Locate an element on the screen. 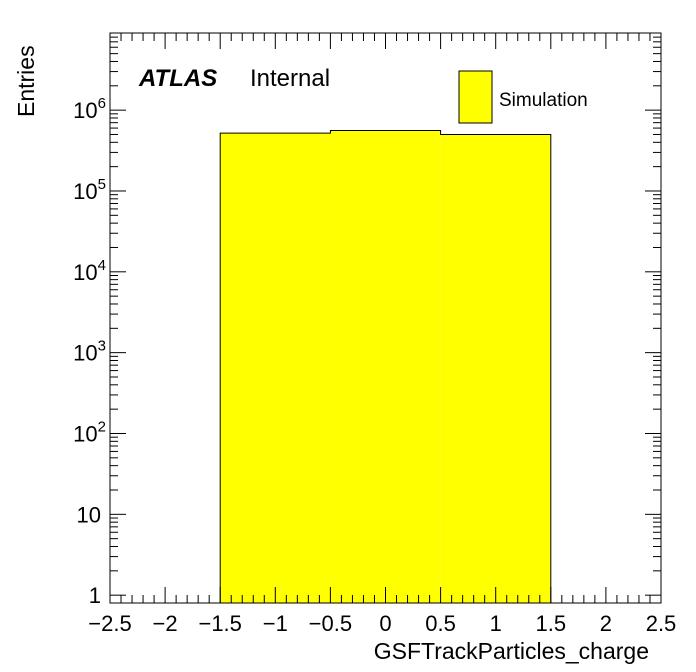  x-tick-label: 2.5 is located at coordinates (661, 623).